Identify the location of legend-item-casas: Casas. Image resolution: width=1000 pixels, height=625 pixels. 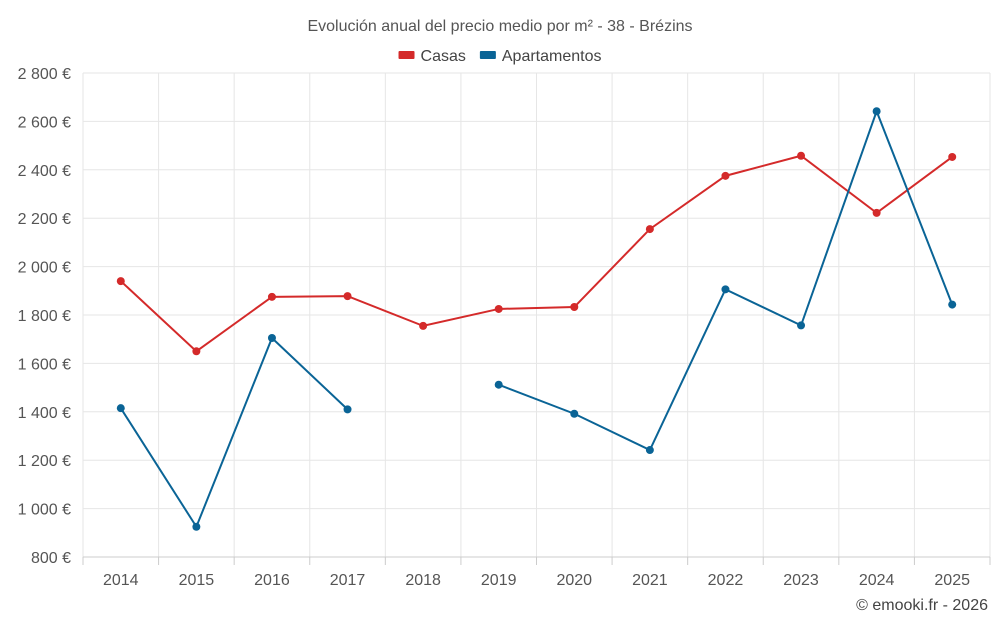
(432, 56).